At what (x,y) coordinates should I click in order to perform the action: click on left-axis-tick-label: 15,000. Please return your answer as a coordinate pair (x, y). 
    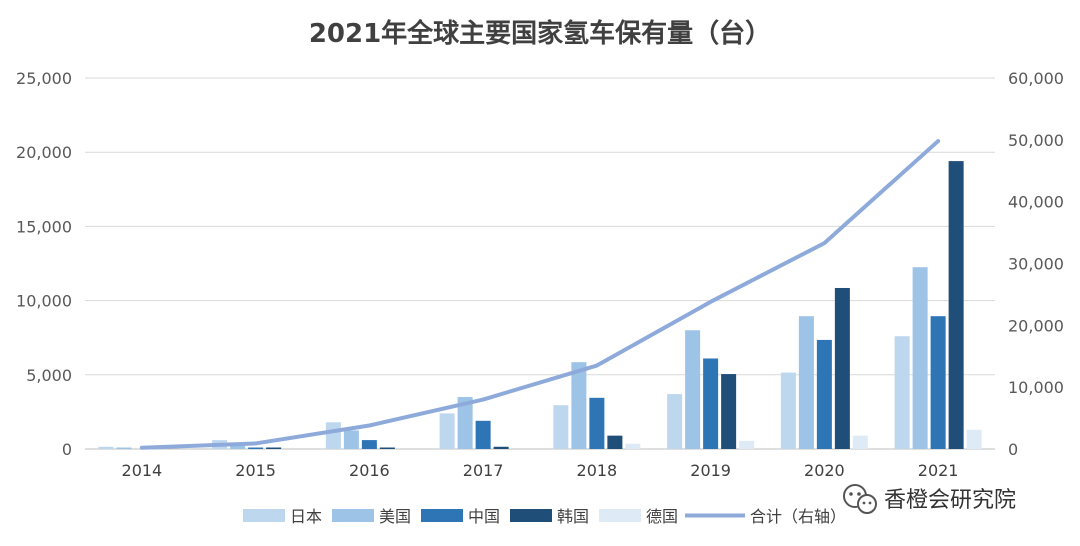
    Looking at the image, I should click on (44, 226).